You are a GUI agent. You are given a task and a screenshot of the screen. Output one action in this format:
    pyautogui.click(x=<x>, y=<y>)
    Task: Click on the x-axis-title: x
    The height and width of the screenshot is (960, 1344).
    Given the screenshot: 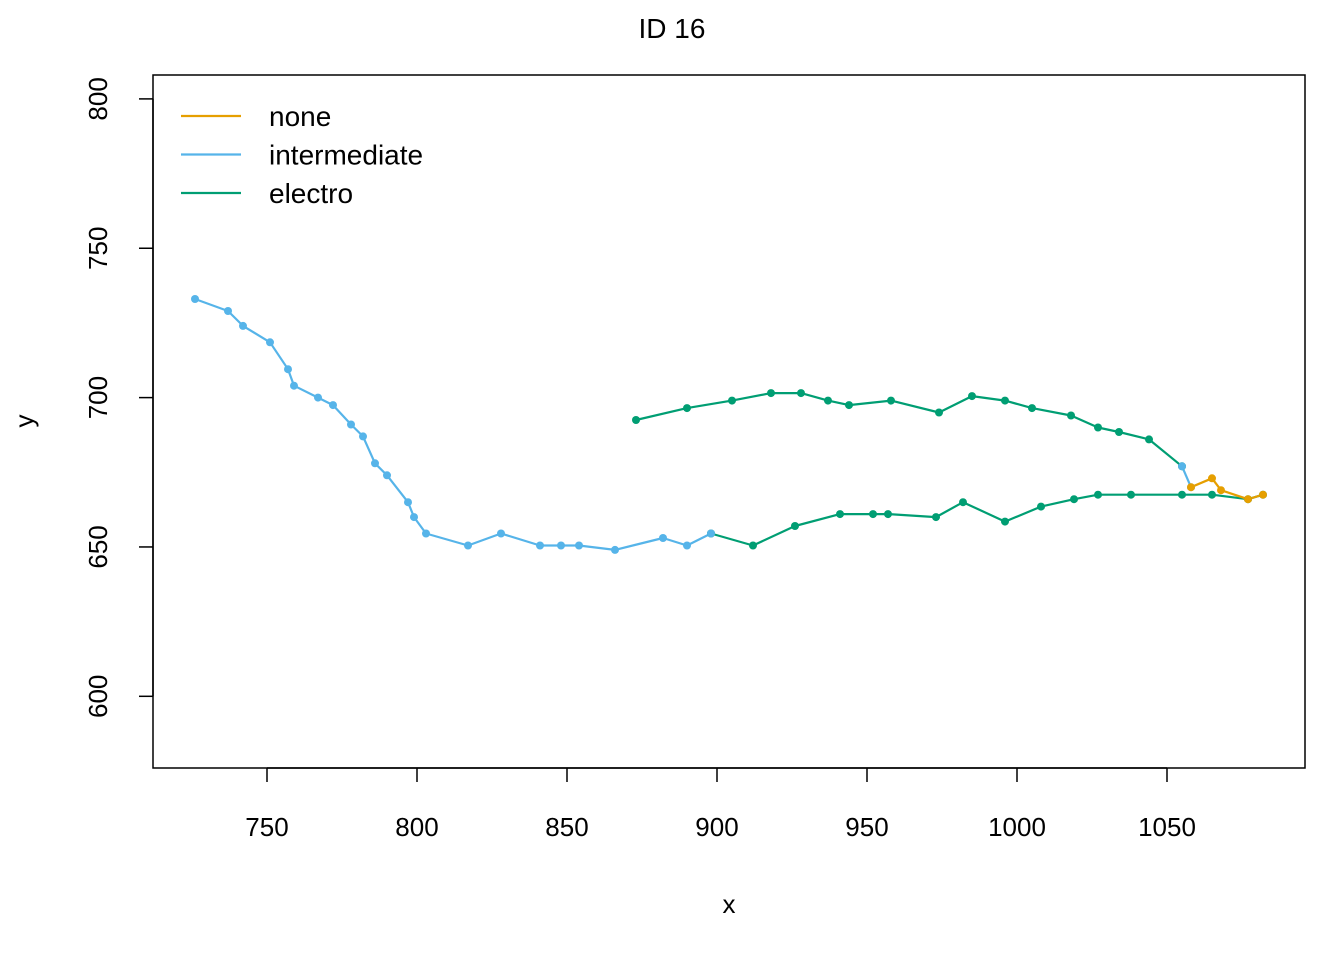 What is the action you would take?
    pyautogui.click(x=729, y=904)
    